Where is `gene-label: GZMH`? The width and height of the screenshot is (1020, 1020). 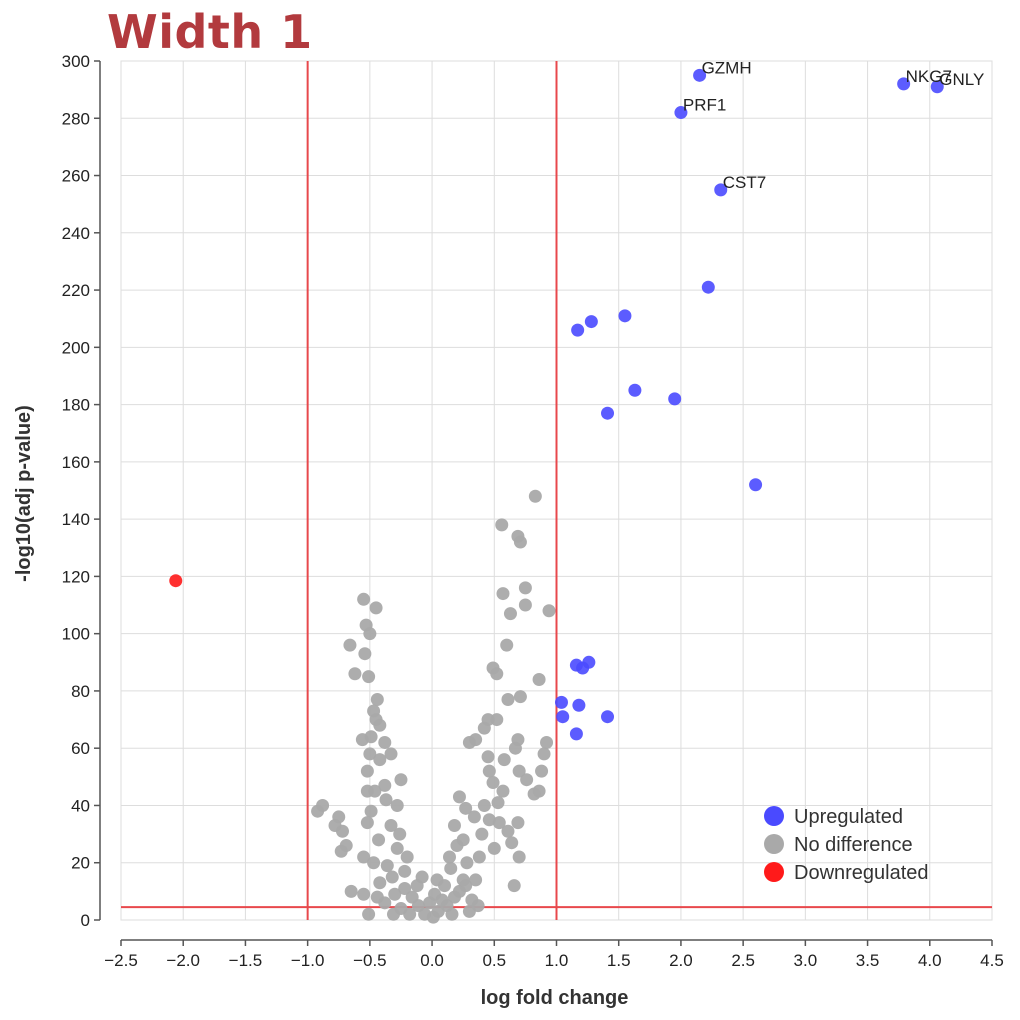
gene-label: GZMH is located at coordinates (727, 67).